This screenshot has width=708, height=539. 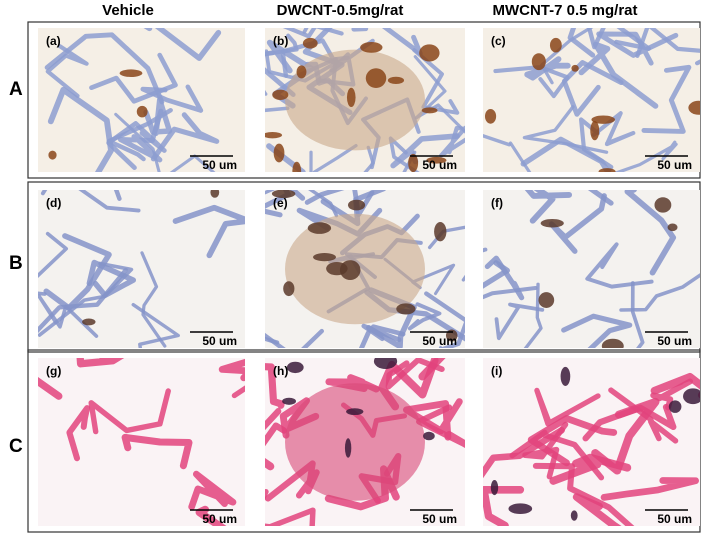 What do you see at coordinates (498, 41) in the screenshot?
I see `panel-label: (c)` at bounding box center [498, 41].